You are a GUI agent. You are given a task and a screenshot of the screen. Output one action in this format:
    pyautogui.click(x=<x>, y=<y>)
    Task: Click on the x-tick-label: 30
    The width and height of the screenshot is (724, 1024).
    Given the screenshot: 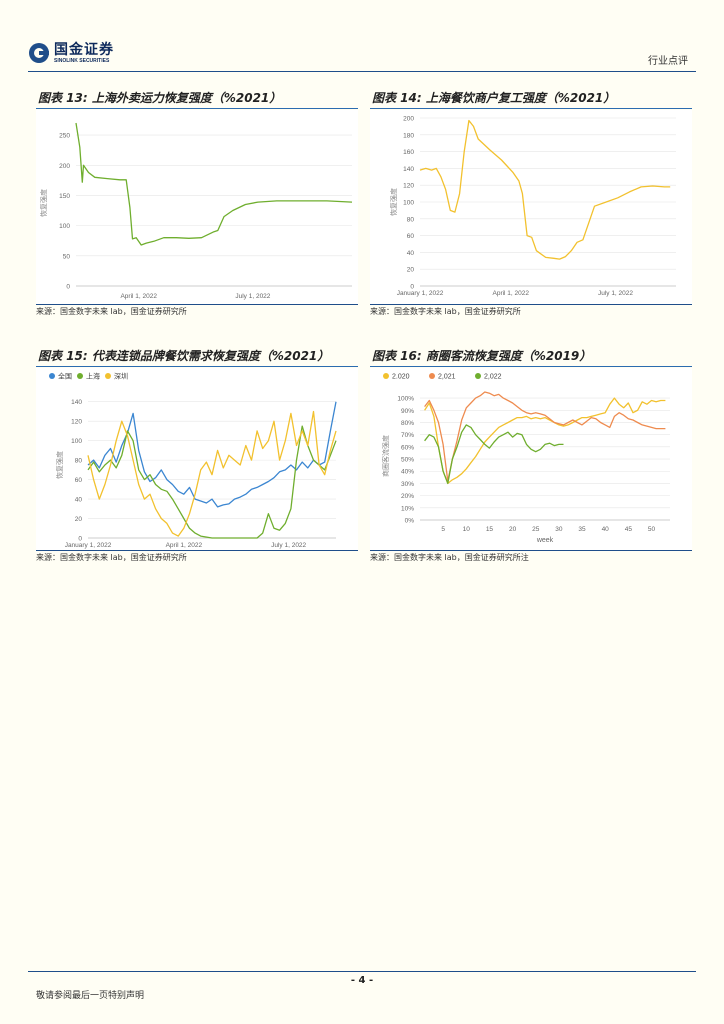 What is the action you would take?
    pyautogui.click(x=559, y=529)
    